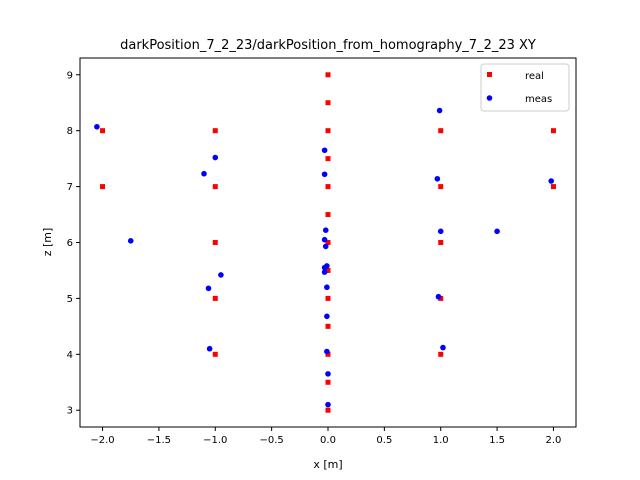 The height and width of the screenshot is (480, 640). What do you see at coordinates (215, 440) in the screenshot?
I see `x-tick-label: −1.0` at bounding box center [215, 440].